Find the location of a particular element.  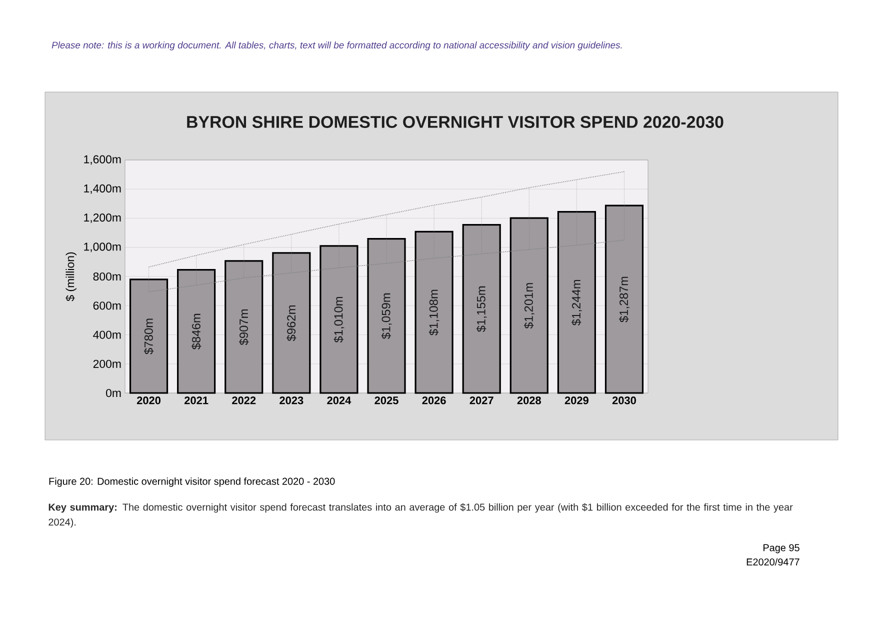

x-tick-label: 2021 is located at coordinates (196, 400).